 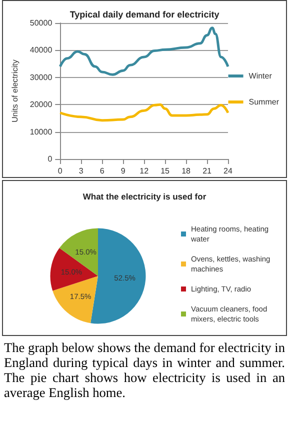 I want to click on y-tick-label: 50000, so click(x=41, y=23).